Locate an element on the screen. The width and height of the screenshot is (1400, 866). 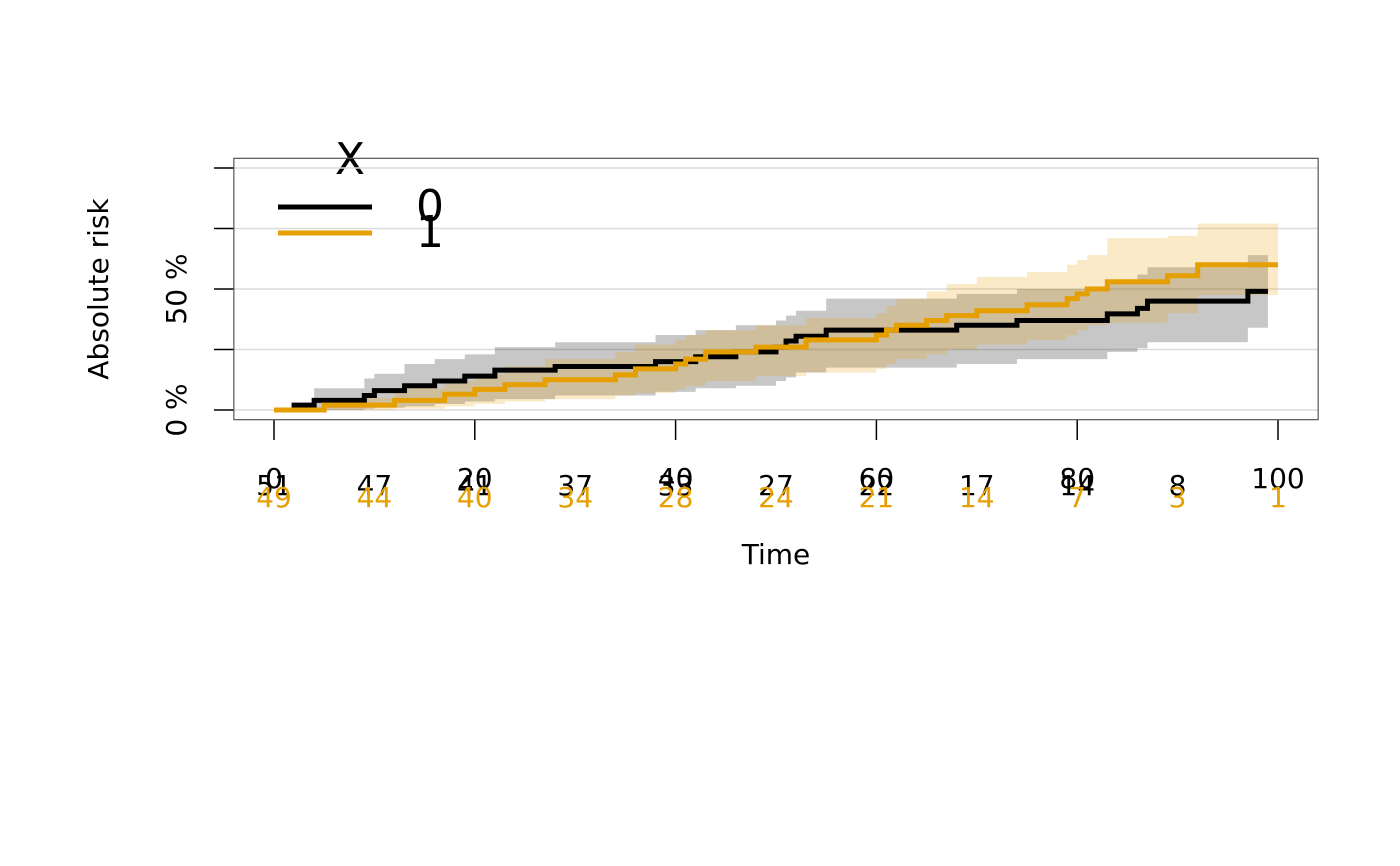
at-risk-count: 41 is located at coordinates (475, 485).